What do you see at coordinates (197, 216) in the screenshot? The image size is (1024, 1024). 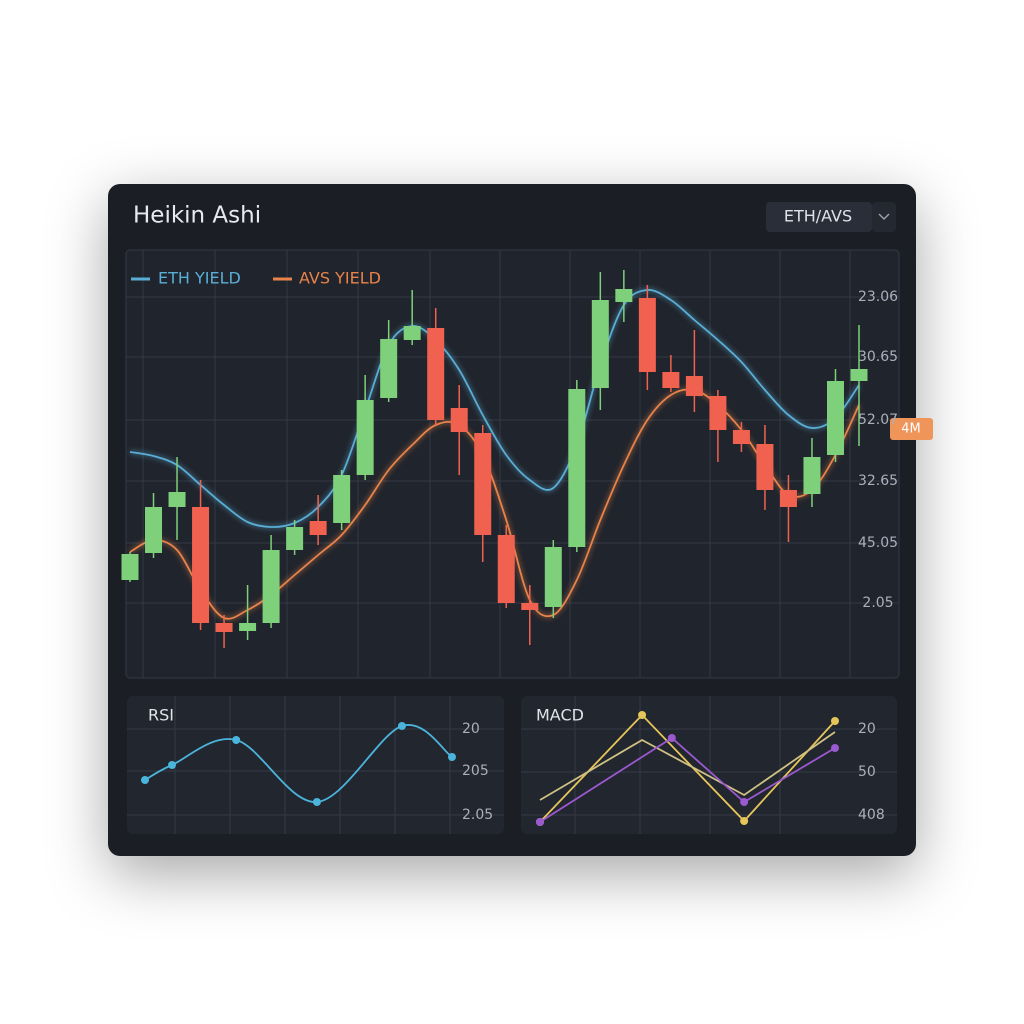 I see `title: Heikin Ashi` at bounding box center [197, 216].